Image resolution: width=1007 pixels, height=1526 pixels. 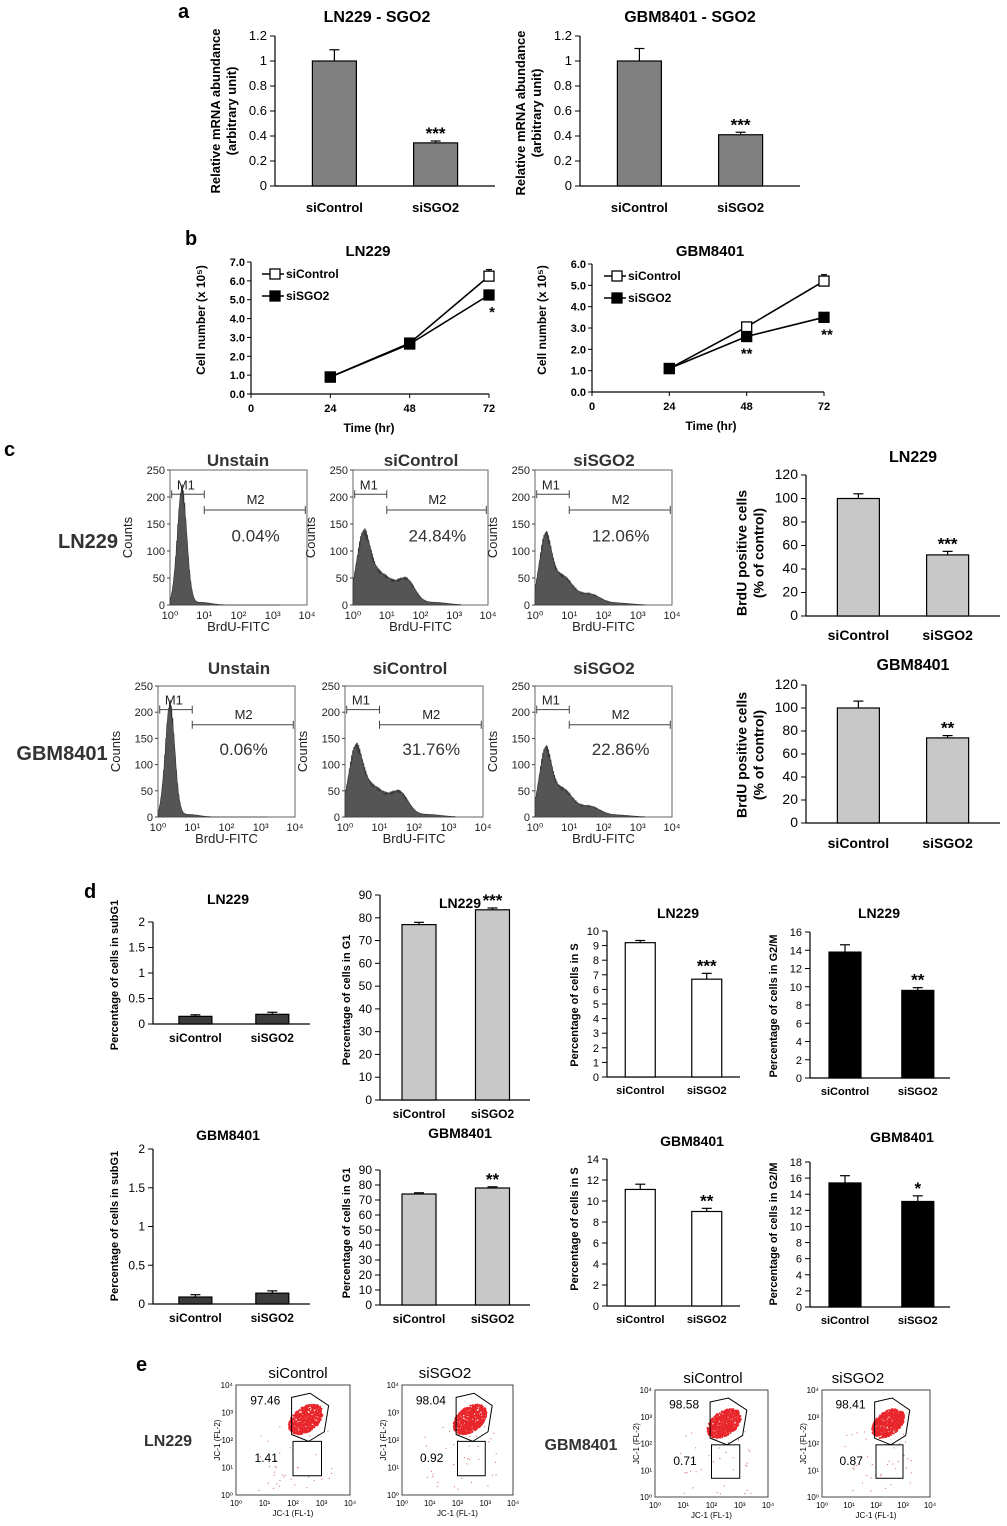 What do you see at coordinates (799, 1024) in the screenshot?
I see `y-tick-label: 6` at bounding box center [799, 1024].